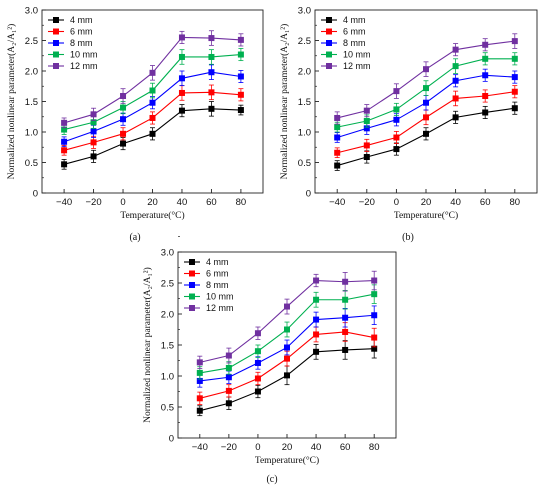  Describe the element at coordinates (271, 479) in the screenshot. I see `panel-caption: (c)` at that location.